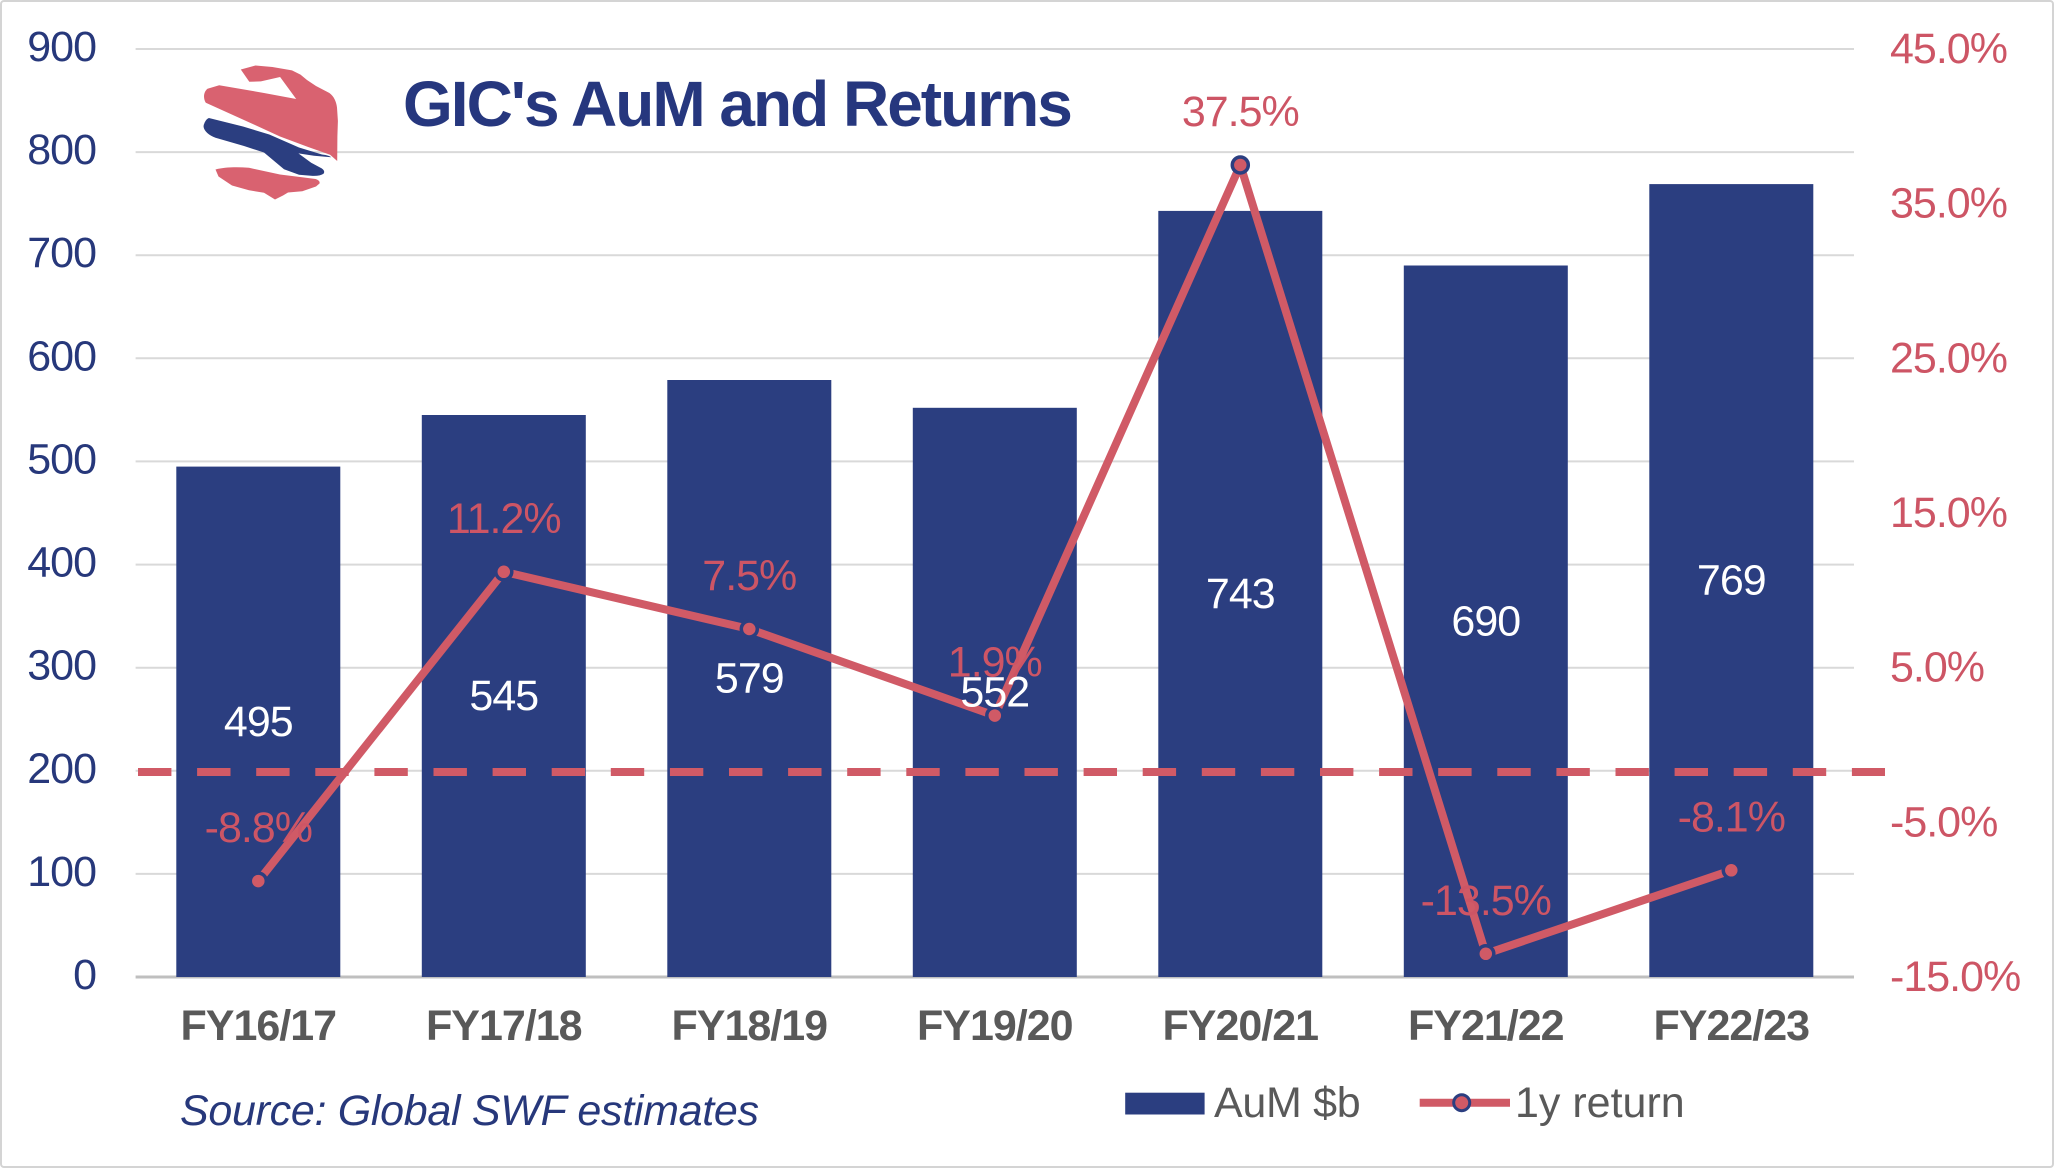 This screenshot has height=1168, width=2054. I want to click on svg-text: 11.2%, so click(504, 519).